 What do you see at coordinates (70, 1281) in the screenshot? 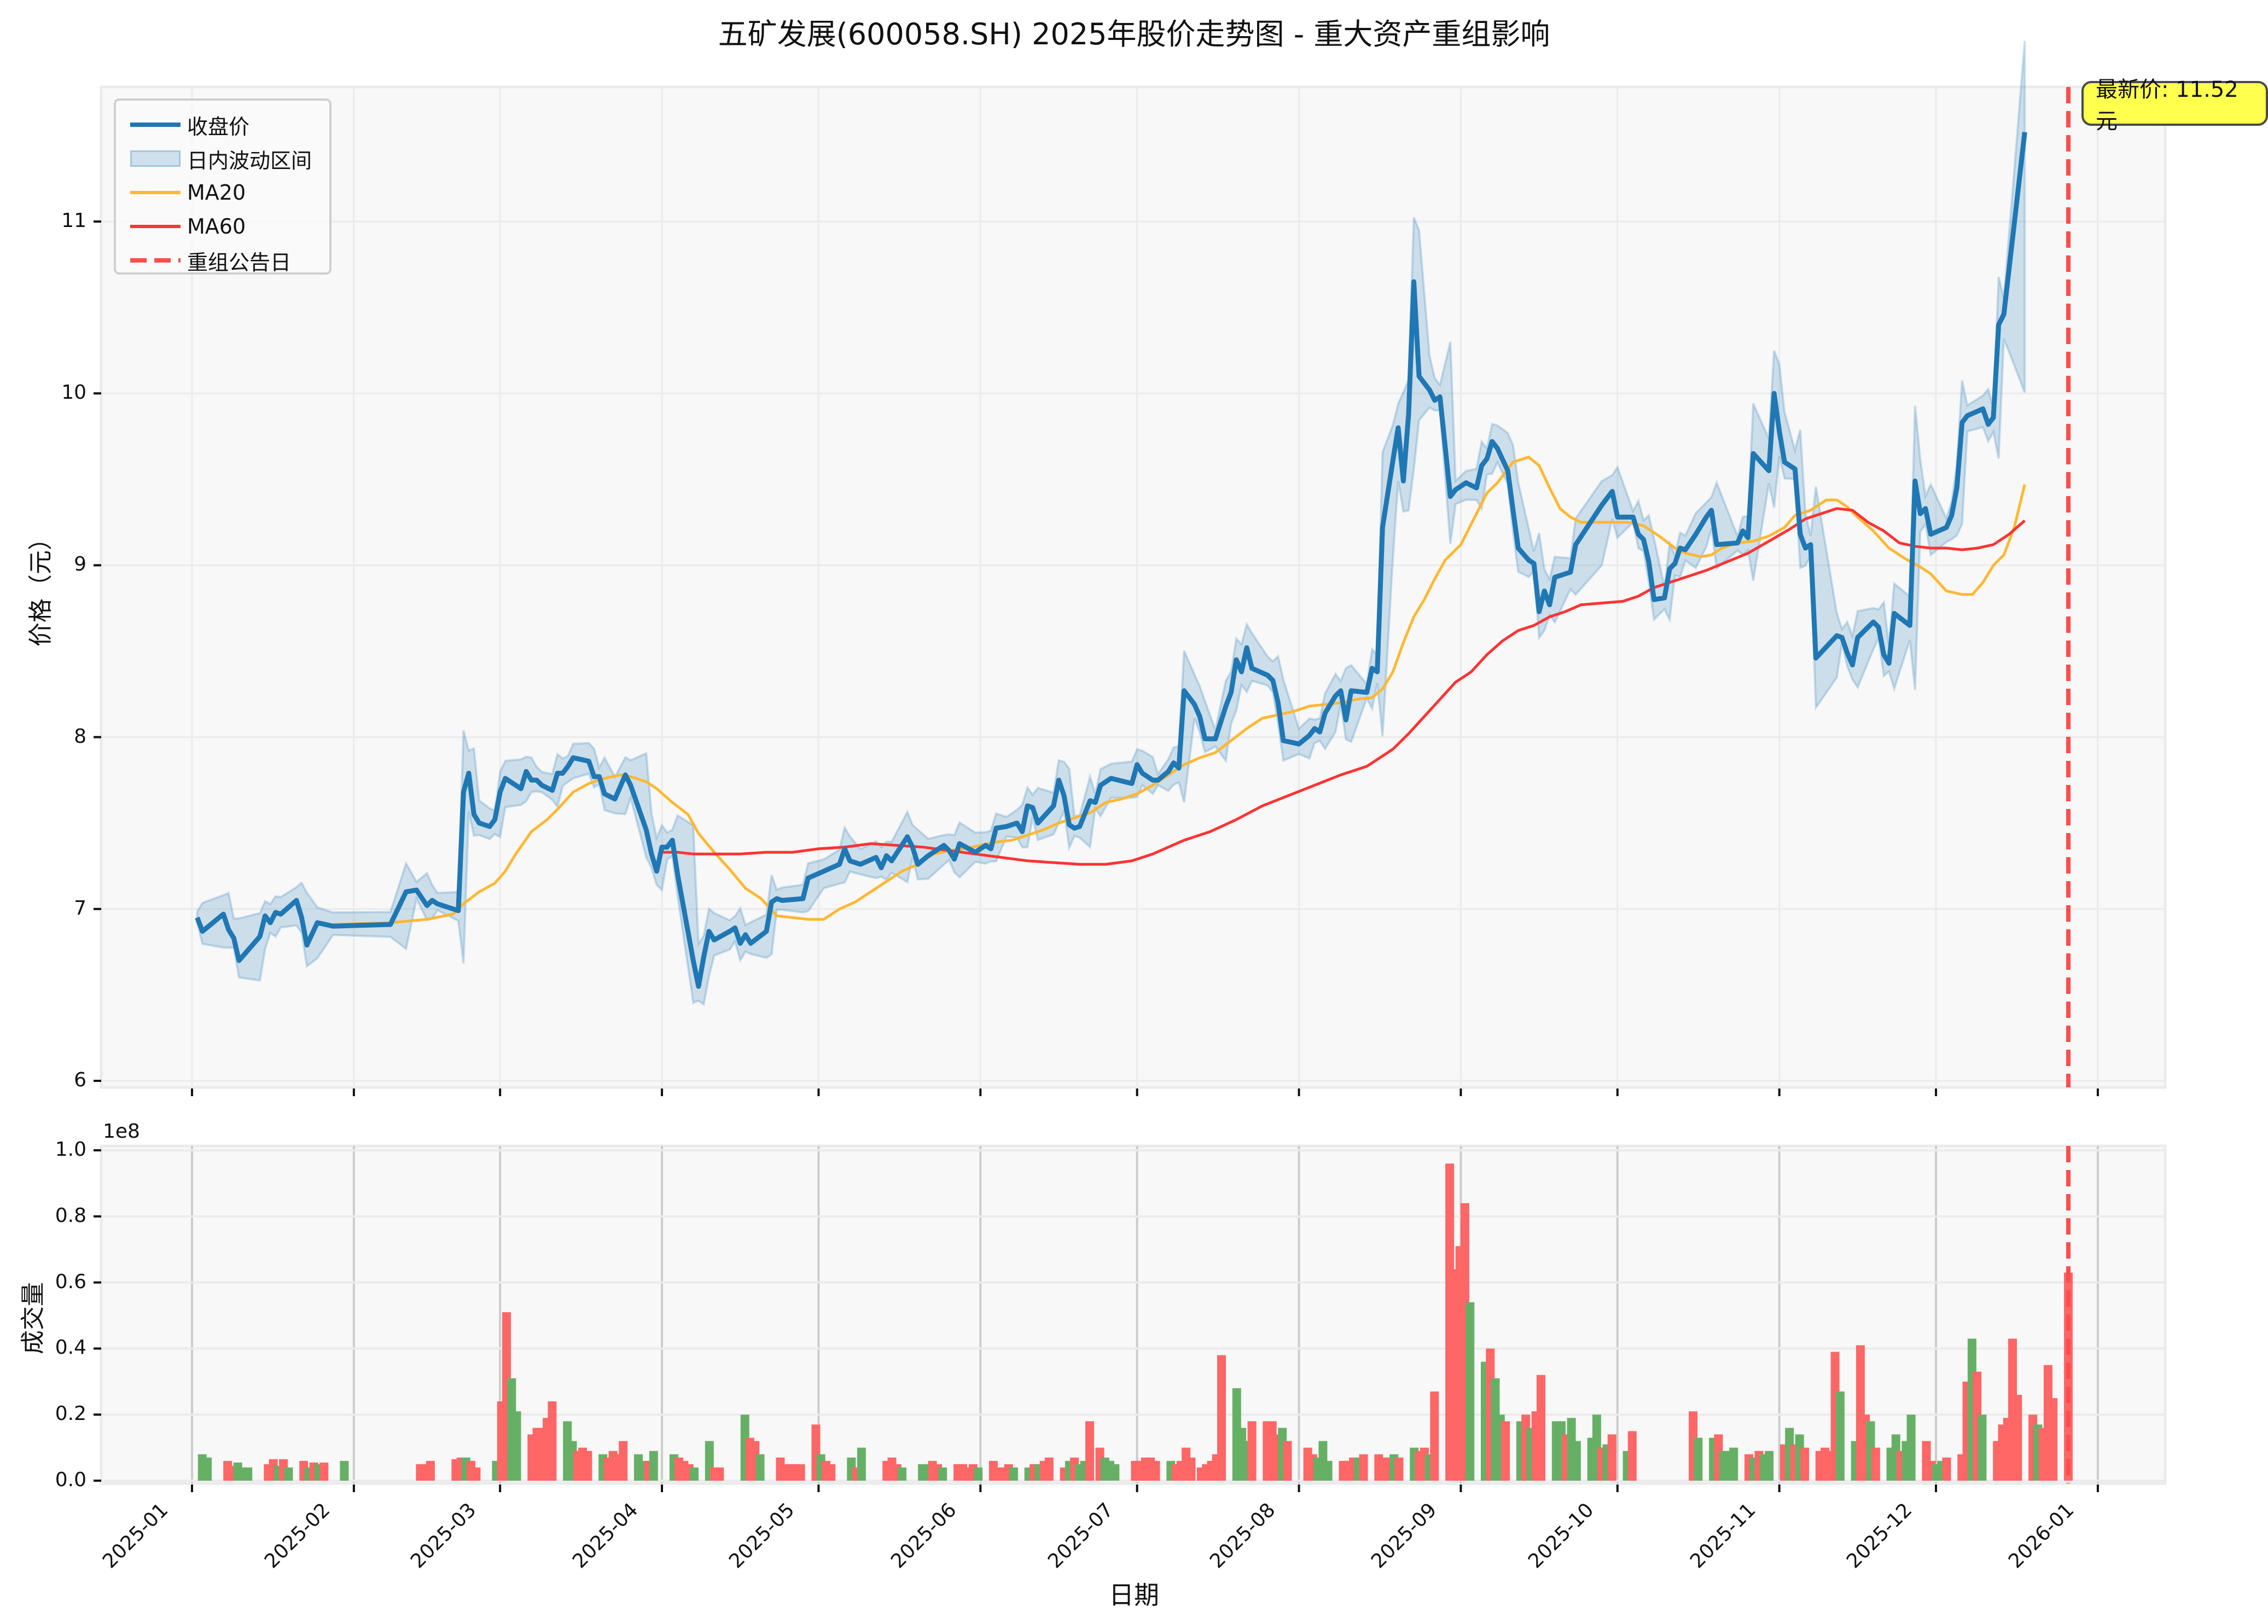
I see `volume-tick-label: 0.6` at bounding box center [70, 1281].